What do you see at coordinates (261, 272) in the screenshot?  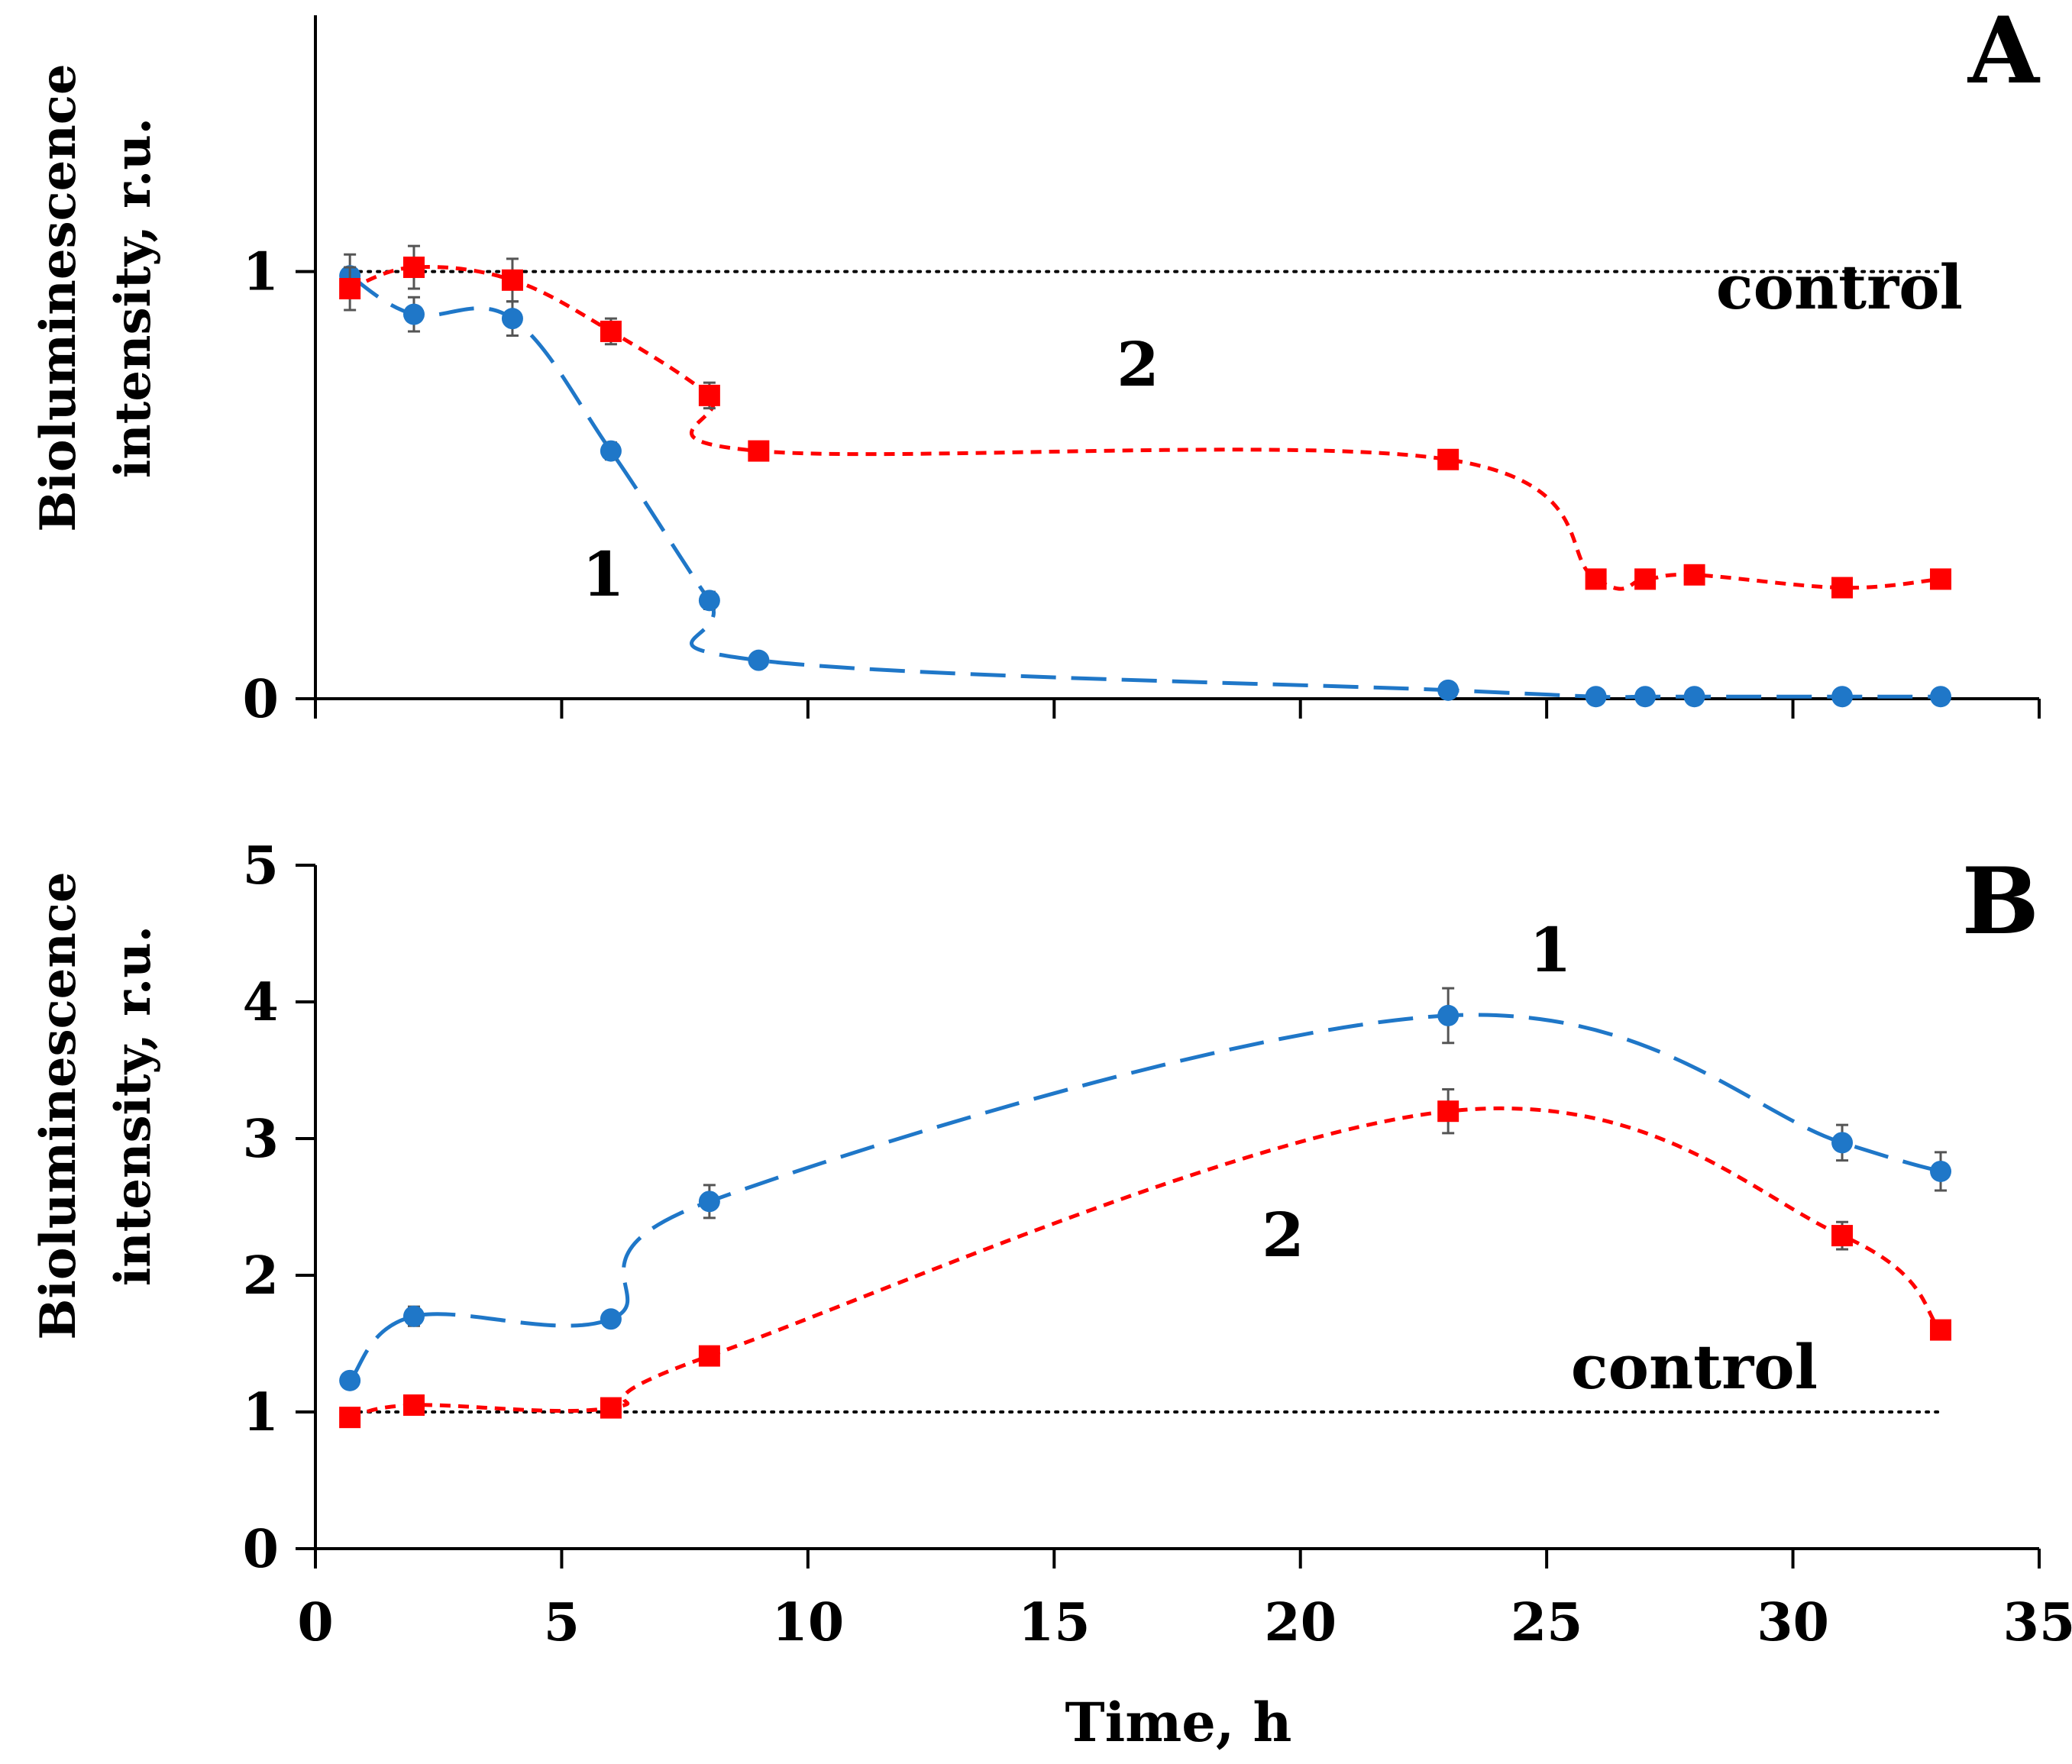 I see `panel-a-y-tick-label: 1` at bounding box center [261, 272].